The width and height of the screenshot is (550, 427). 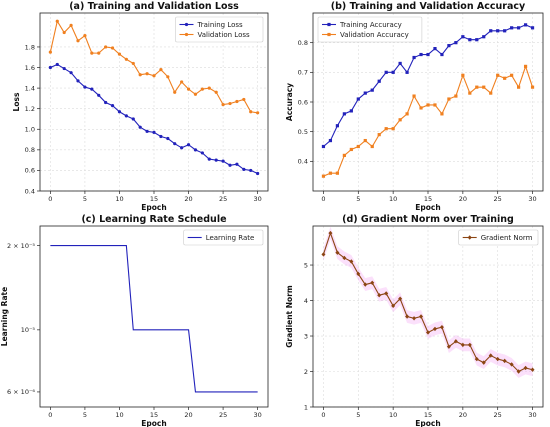 What do you see at coordinates (289, 102) in the screenshot?
I see `y-axis-label: Accuracy` at bounding box center [289, 102].